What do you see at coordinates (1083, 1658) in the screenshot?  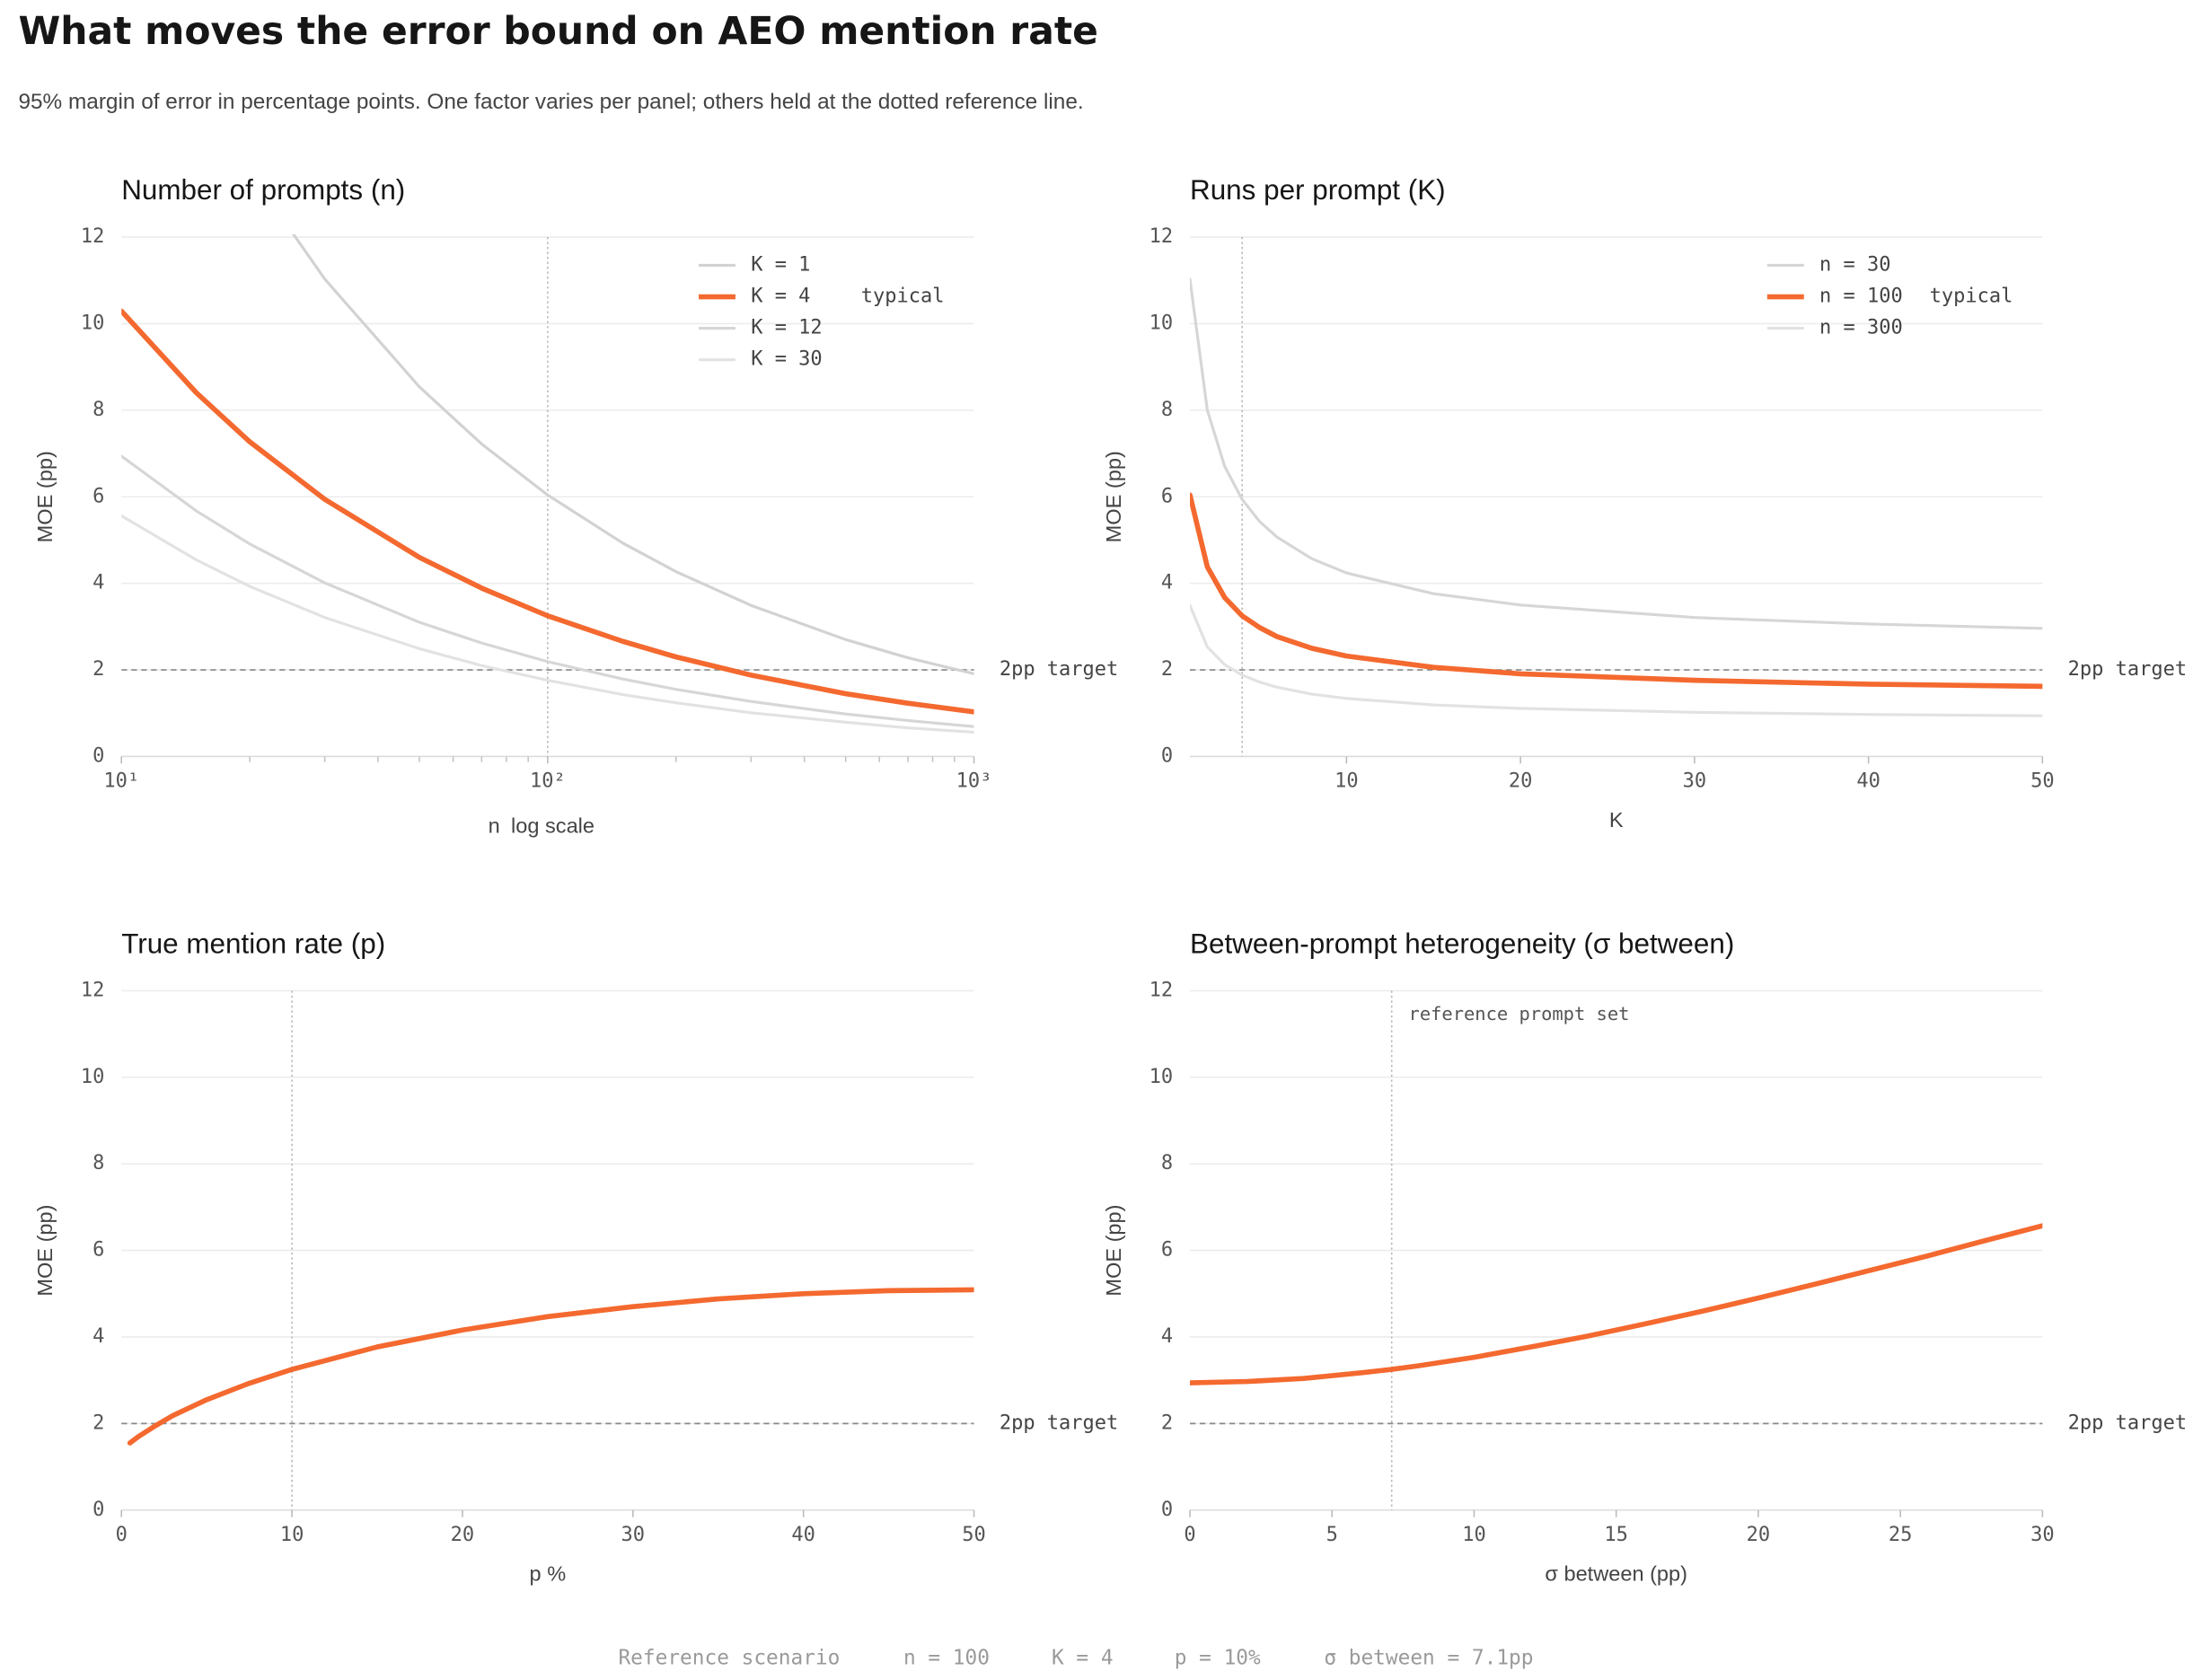 I see `footer-text: K = 4` at bounding box center [1083, 1658].